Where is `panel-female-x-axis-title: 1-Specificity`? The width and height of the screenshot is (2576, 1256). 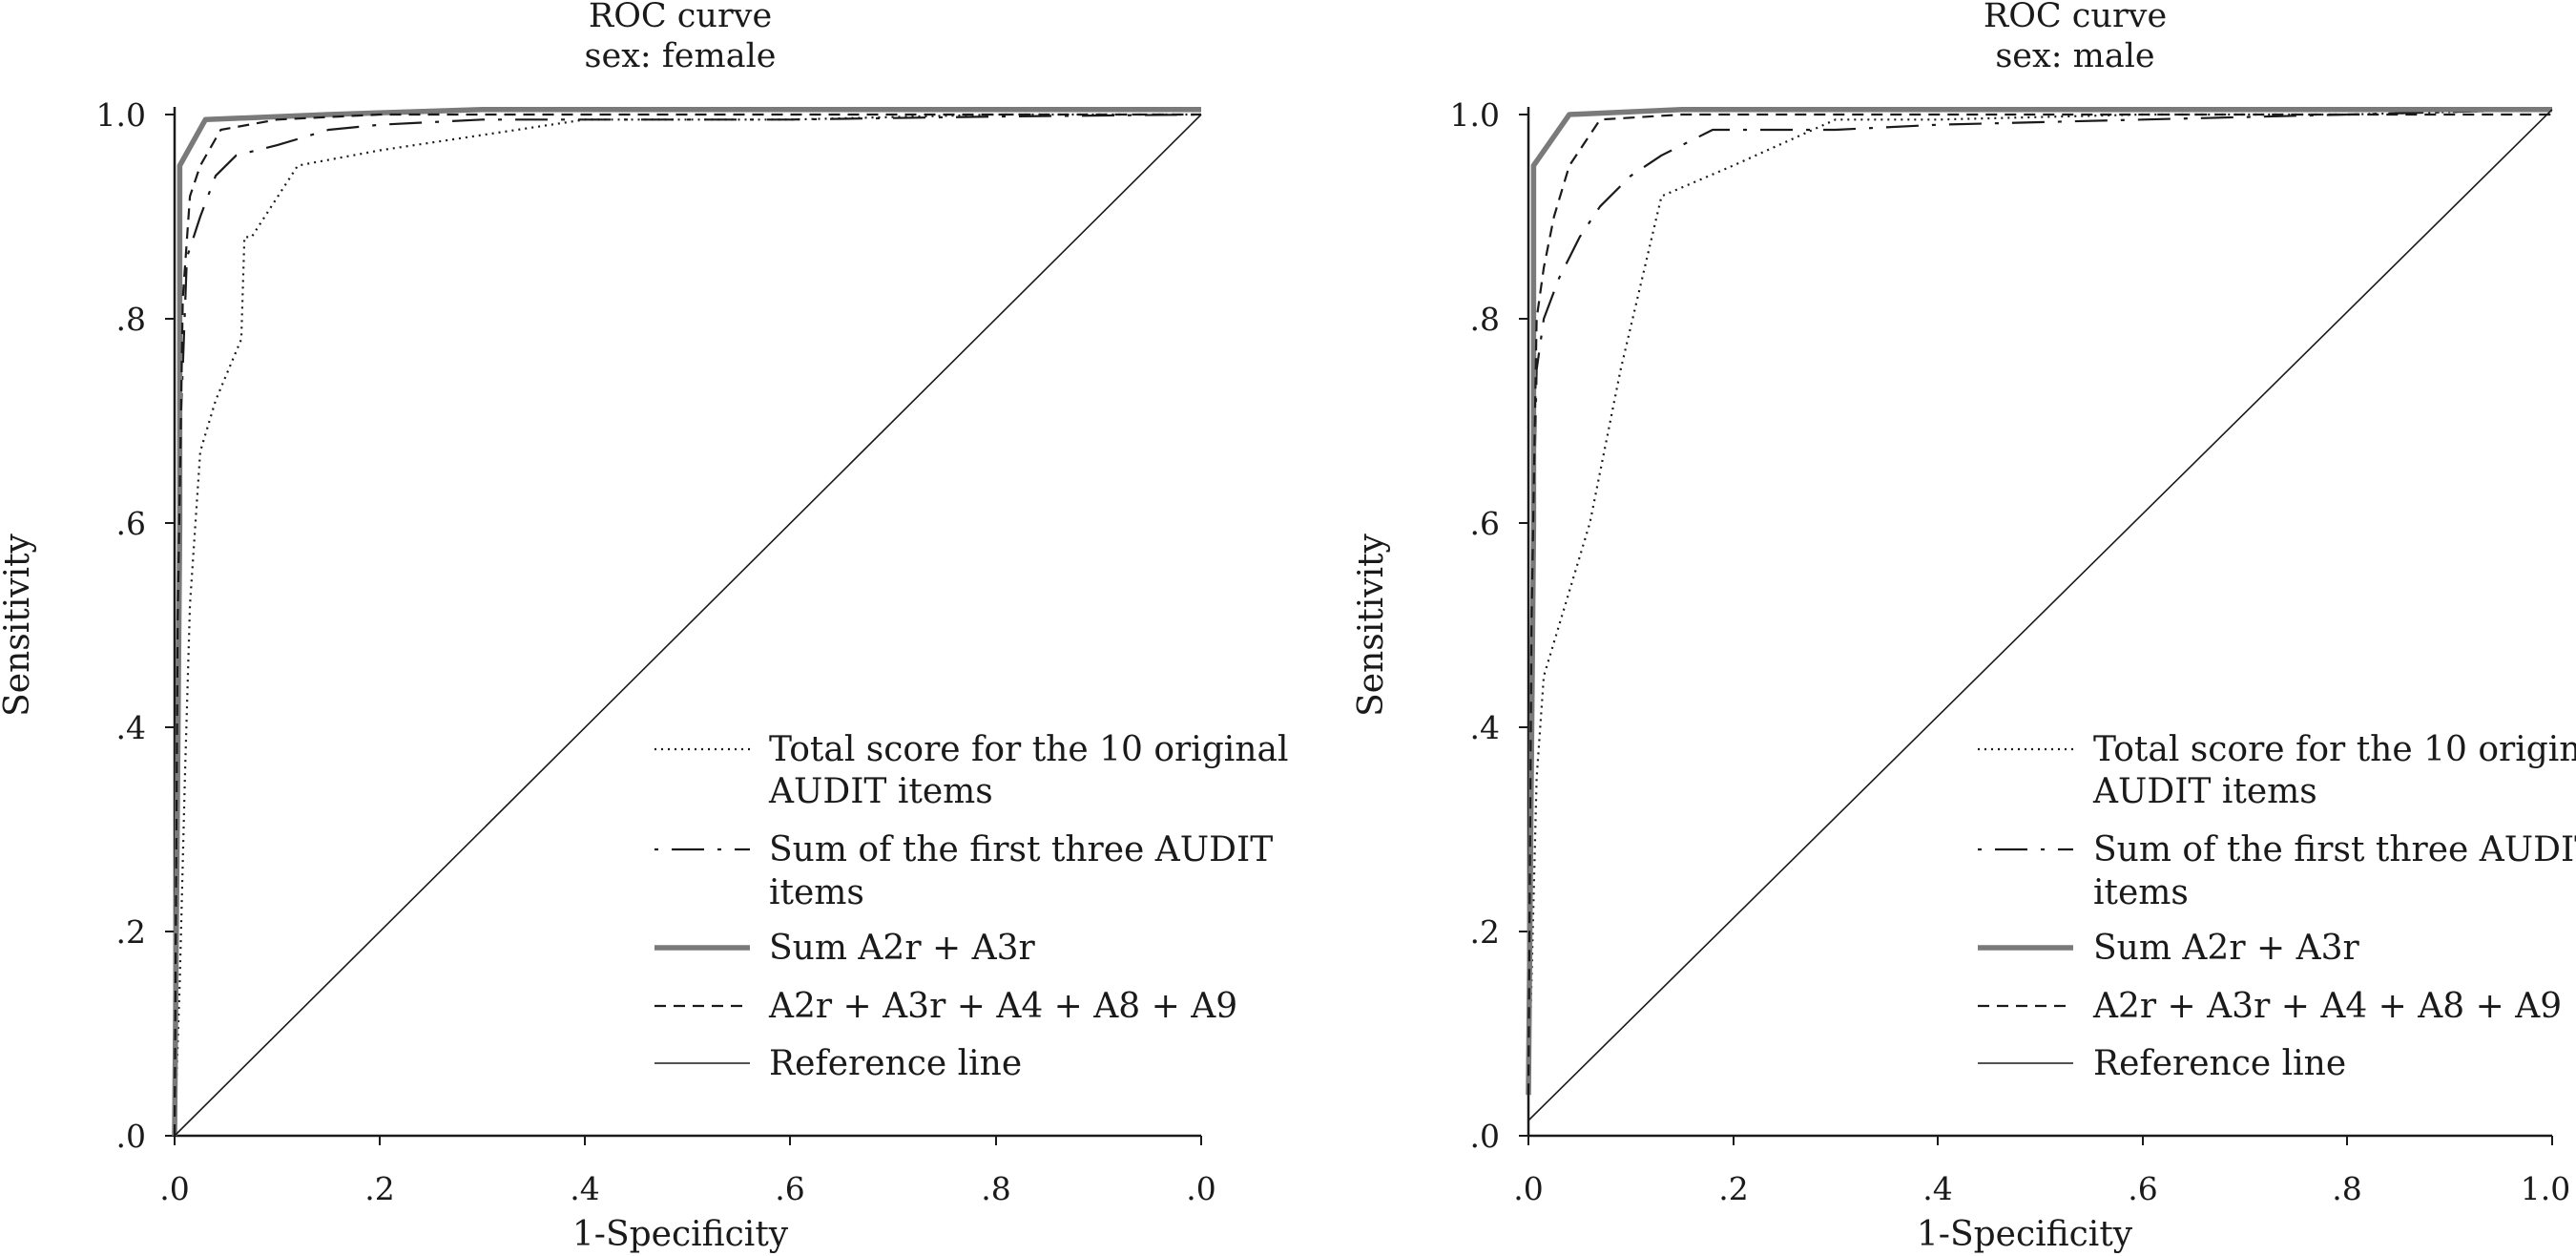 panel-female-x-axis-title: 1-Specificity is located at coordinates (680, 1235).